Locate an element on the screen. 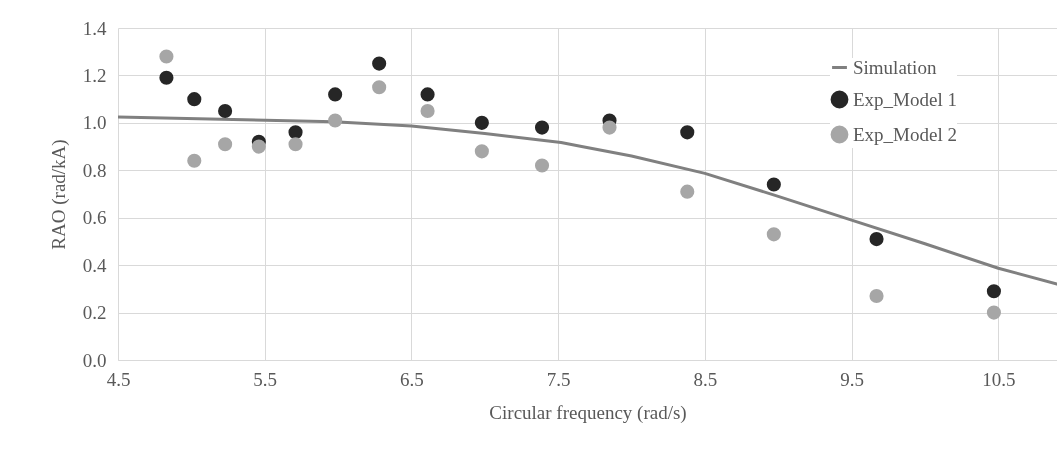 The width and height of the screenshot is (1057, 456). x-tick-label: 7.5 is located at coordinates (558, 379).